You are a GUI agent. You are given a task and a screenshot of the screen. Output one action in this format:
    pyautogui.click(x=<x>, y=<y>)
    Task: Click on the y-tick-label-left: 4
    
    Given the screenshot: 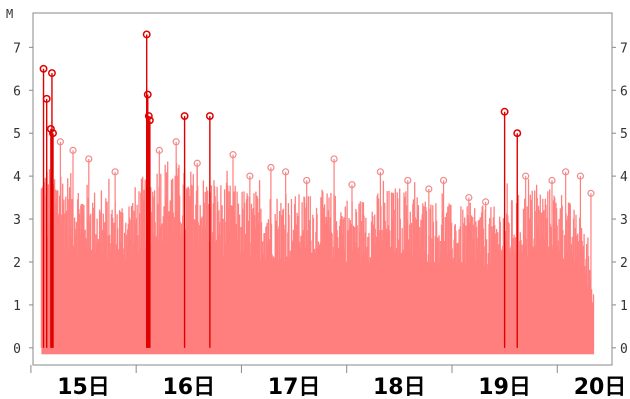 What is the action you would take?
    pyautogui.click(x=17, y=177)
    